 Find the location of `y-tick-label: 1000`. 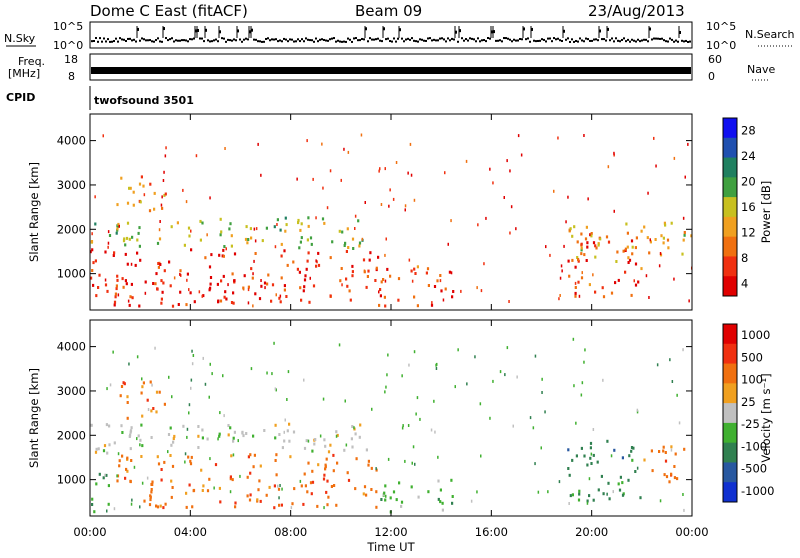

y-tick-label: 1000 is located at coordinates (71, 480).